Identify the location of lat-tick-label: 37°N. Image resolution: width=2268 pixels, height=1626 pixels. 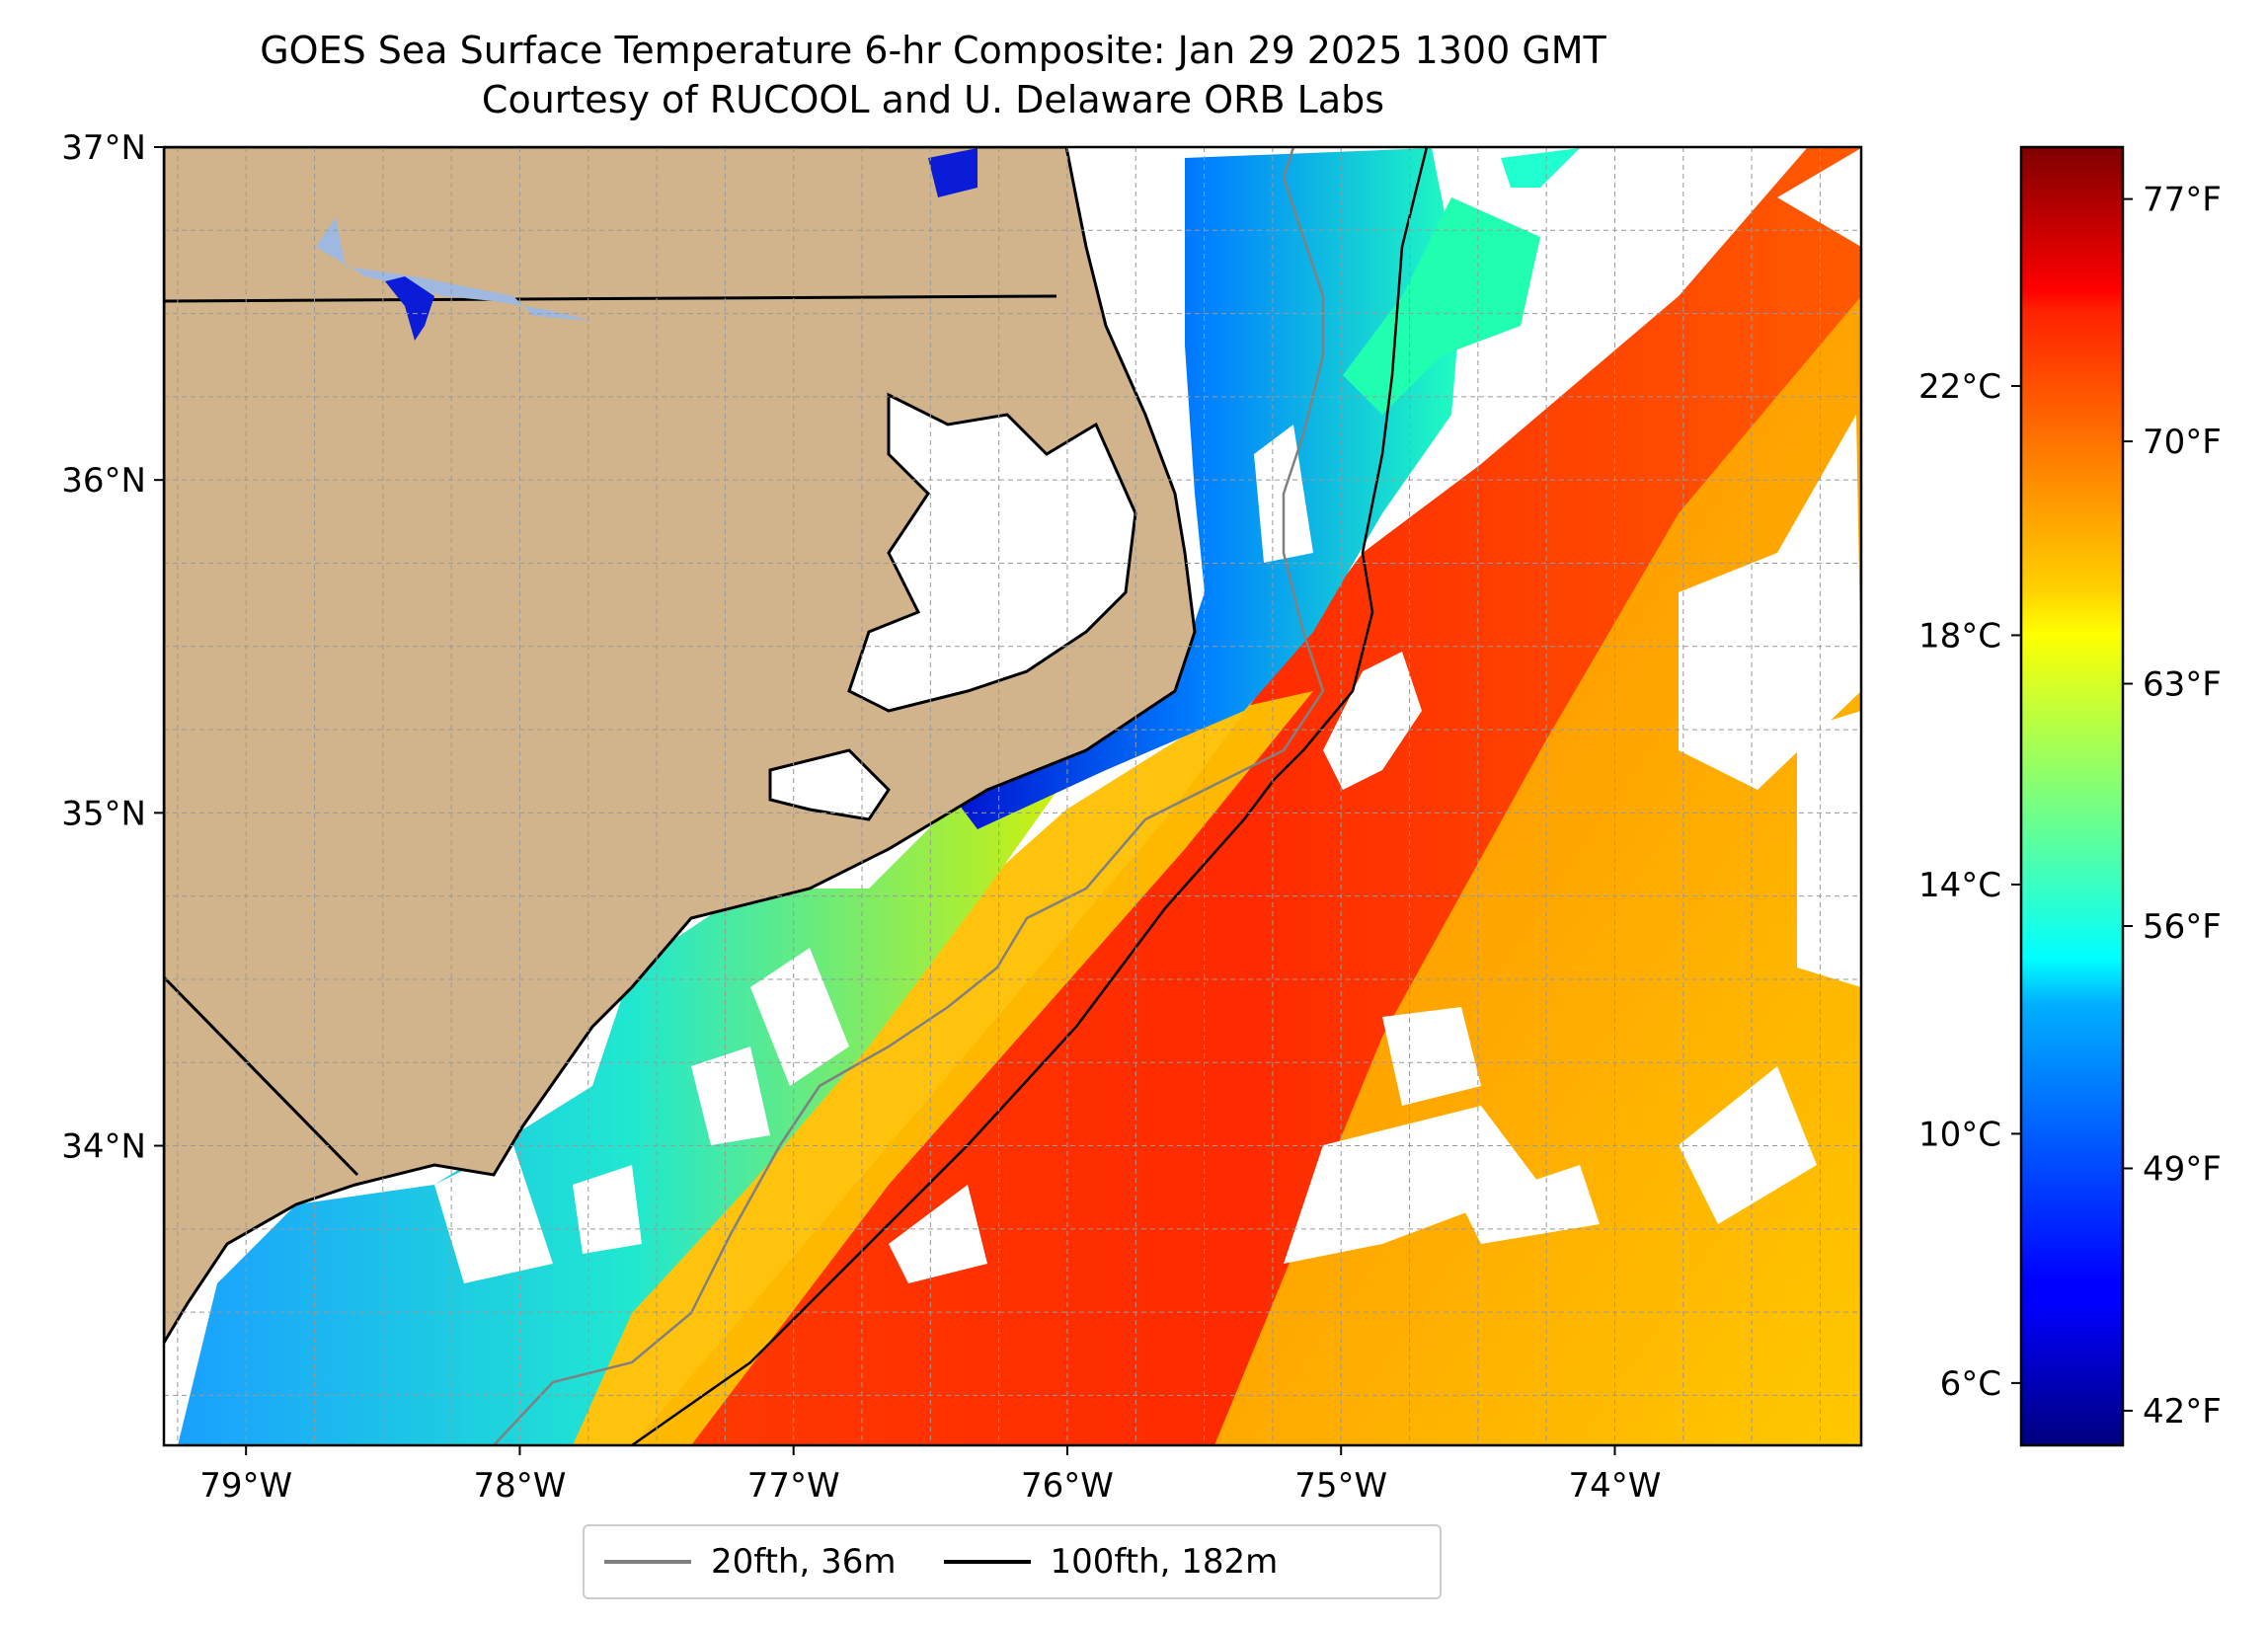
(103, 148).